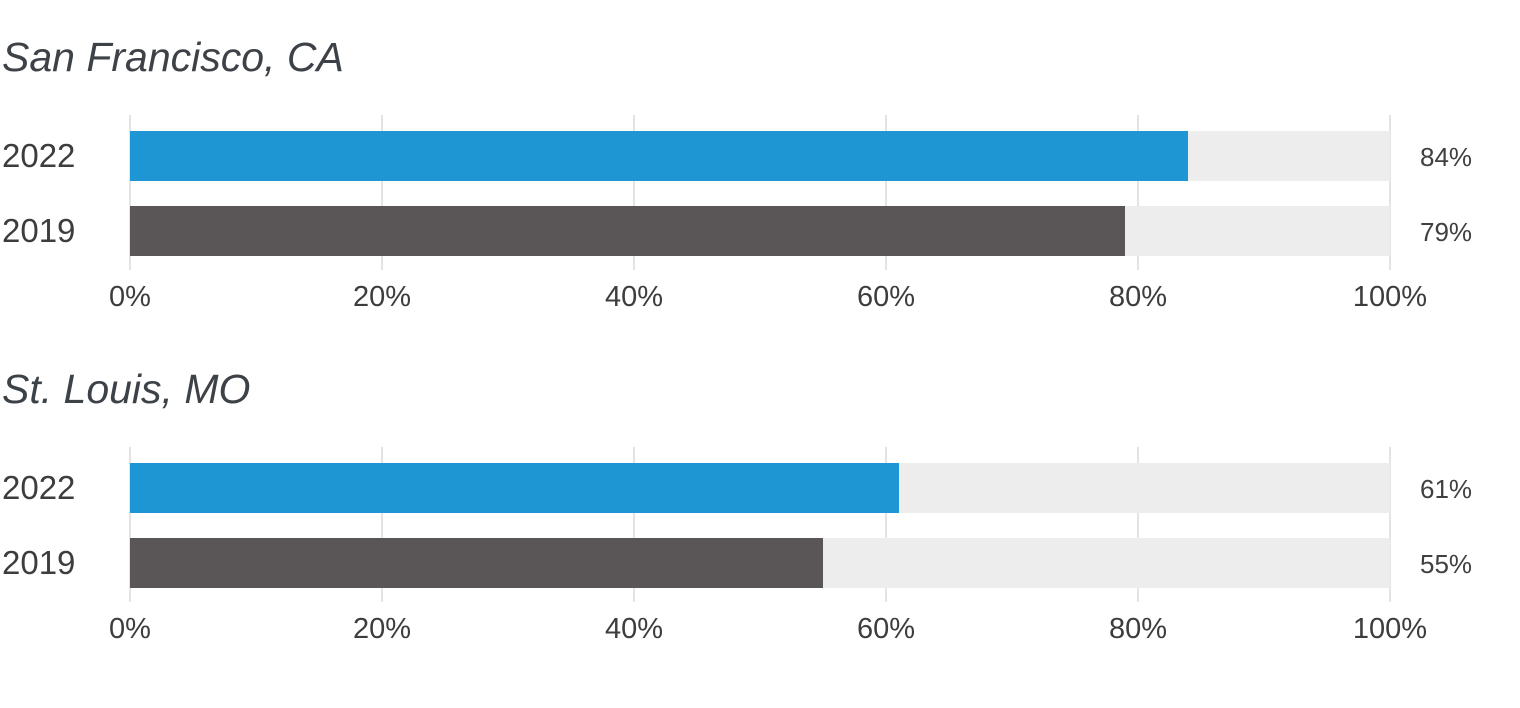 This screenshot has height=708, width=1520. Describe the element at coordinates (173, 57) in the screenshot. I see `chart-title: San Francisco, CA` at that location.